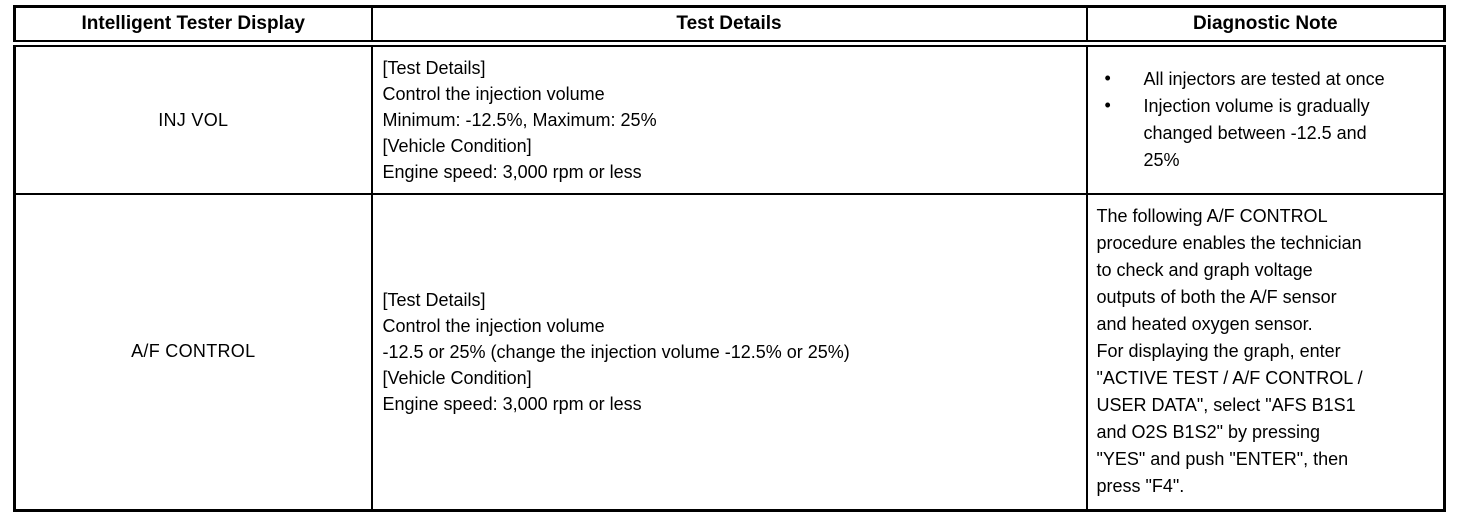  Describe the element at coordinates (1216, 297) in the screenshot. I see `note-line: outputs of both the A/F sensor` at that location.